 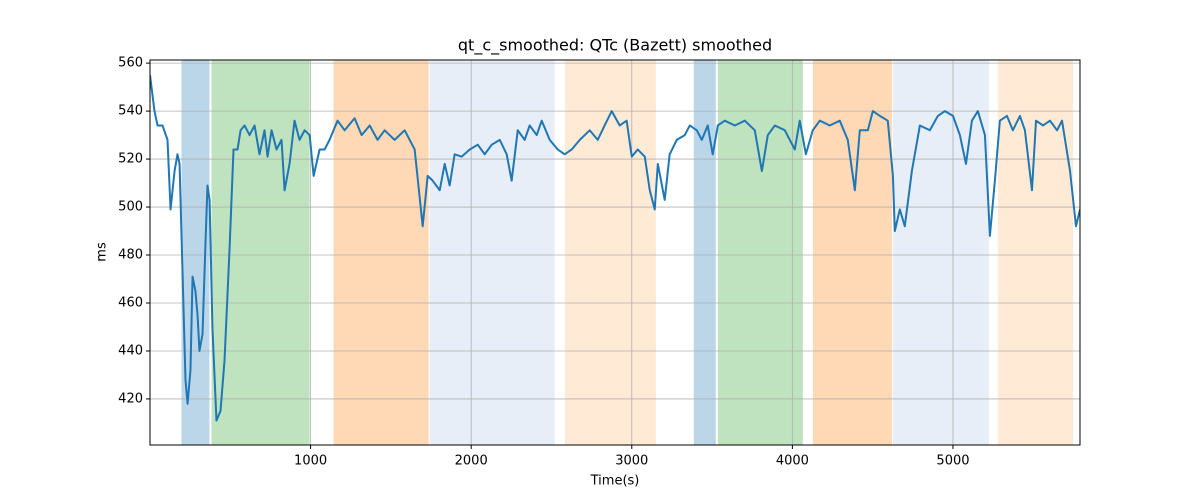 I want to click on x-tick-label: 3000, so click(x=631, y=461).